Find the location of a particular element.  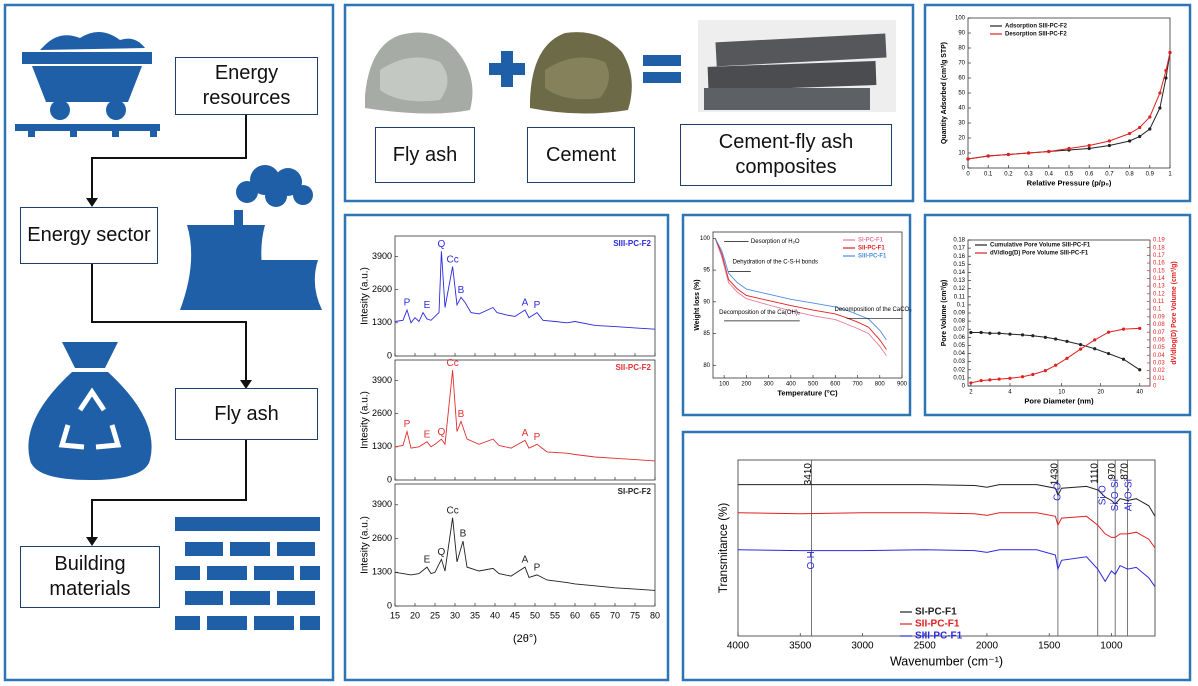

x-tick-label: 60 is located at coordinates (575, 615).